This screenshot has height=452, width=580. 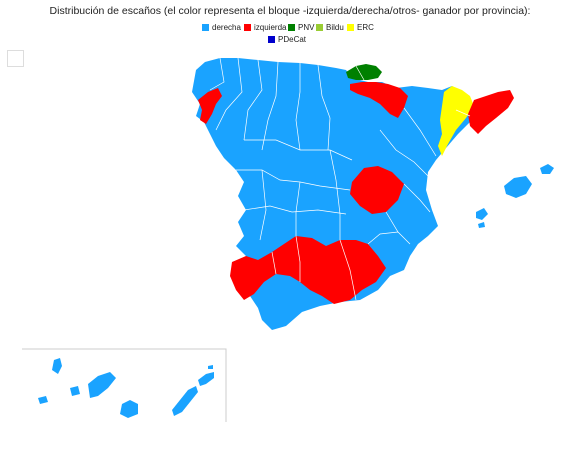 I want to click on island-formentera, so click(x=481, y=225).